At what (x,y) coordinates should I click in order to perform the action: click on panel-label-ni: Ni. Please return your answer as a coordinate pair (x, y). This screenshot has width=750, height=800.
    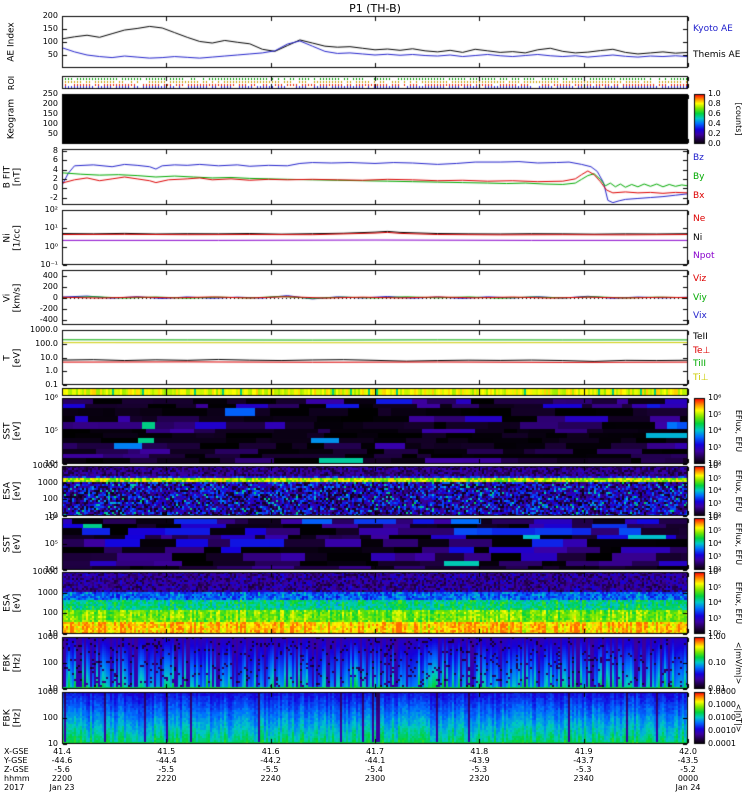
    Looking at the image, I should click on (7, 237).